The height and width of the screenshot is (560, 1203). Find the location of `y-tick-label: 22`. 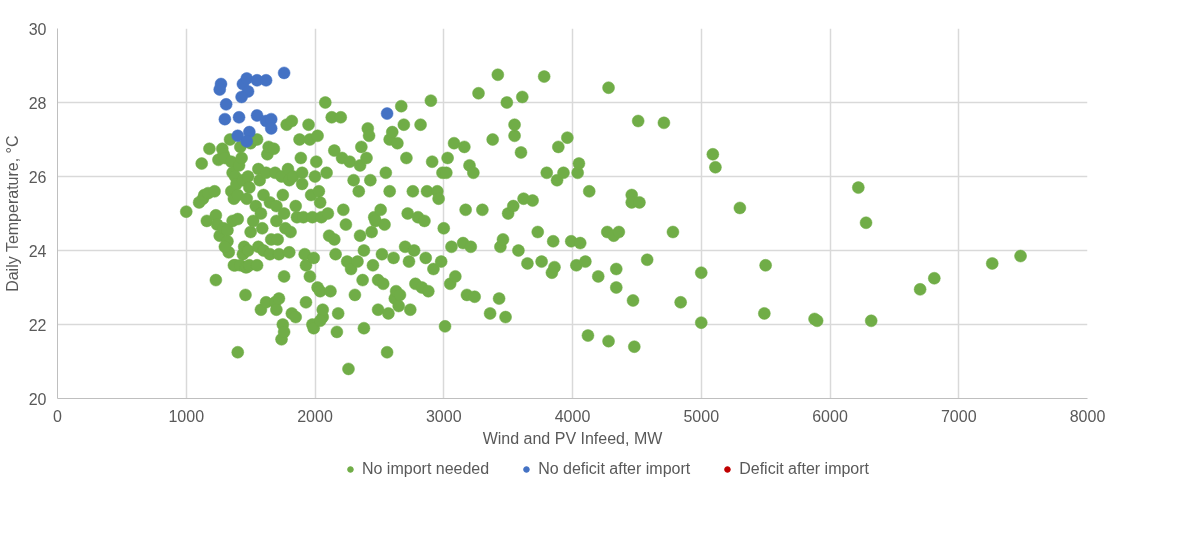

y-tick-label: 22 is located at coordinates (37, 325).